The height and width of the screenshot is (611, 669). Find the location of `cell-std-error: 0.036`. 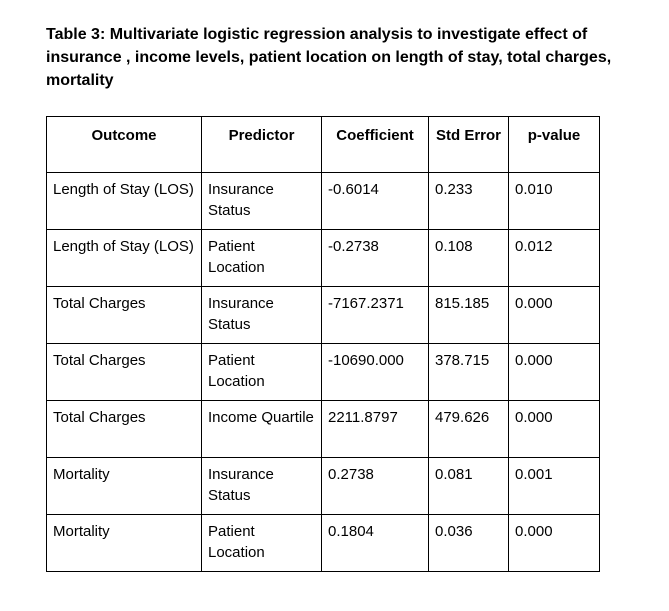

cell-std-error: 0.036 is located at coordinates (468, 543).